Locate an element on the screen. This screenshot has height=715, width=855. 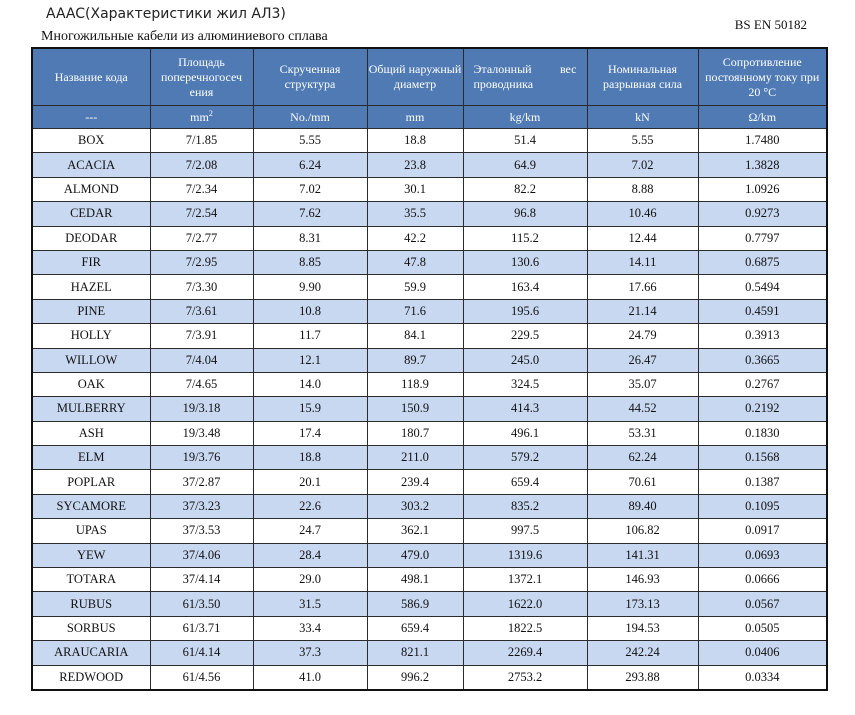
column-header-code-name: Название кода is located at coordinates (91, 76).